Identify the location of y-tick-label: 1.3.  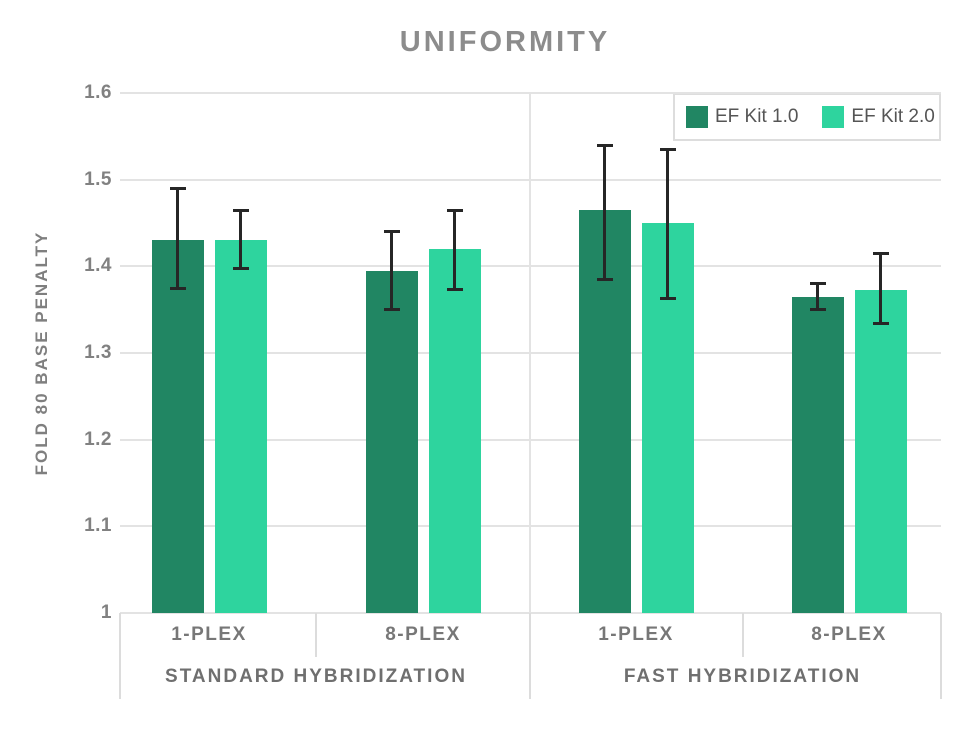
(98, 352).